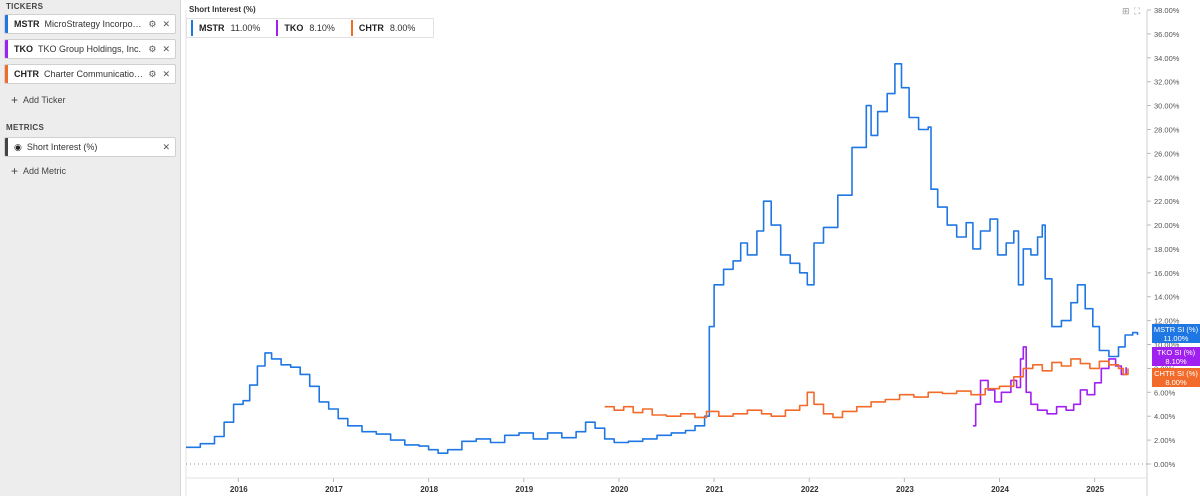 The width and height of the screenshot is (1200, 496). Describe the element at coordinates (1165, 392) in the screenshot. I see `y-tick-label: 6.00%` at that location.